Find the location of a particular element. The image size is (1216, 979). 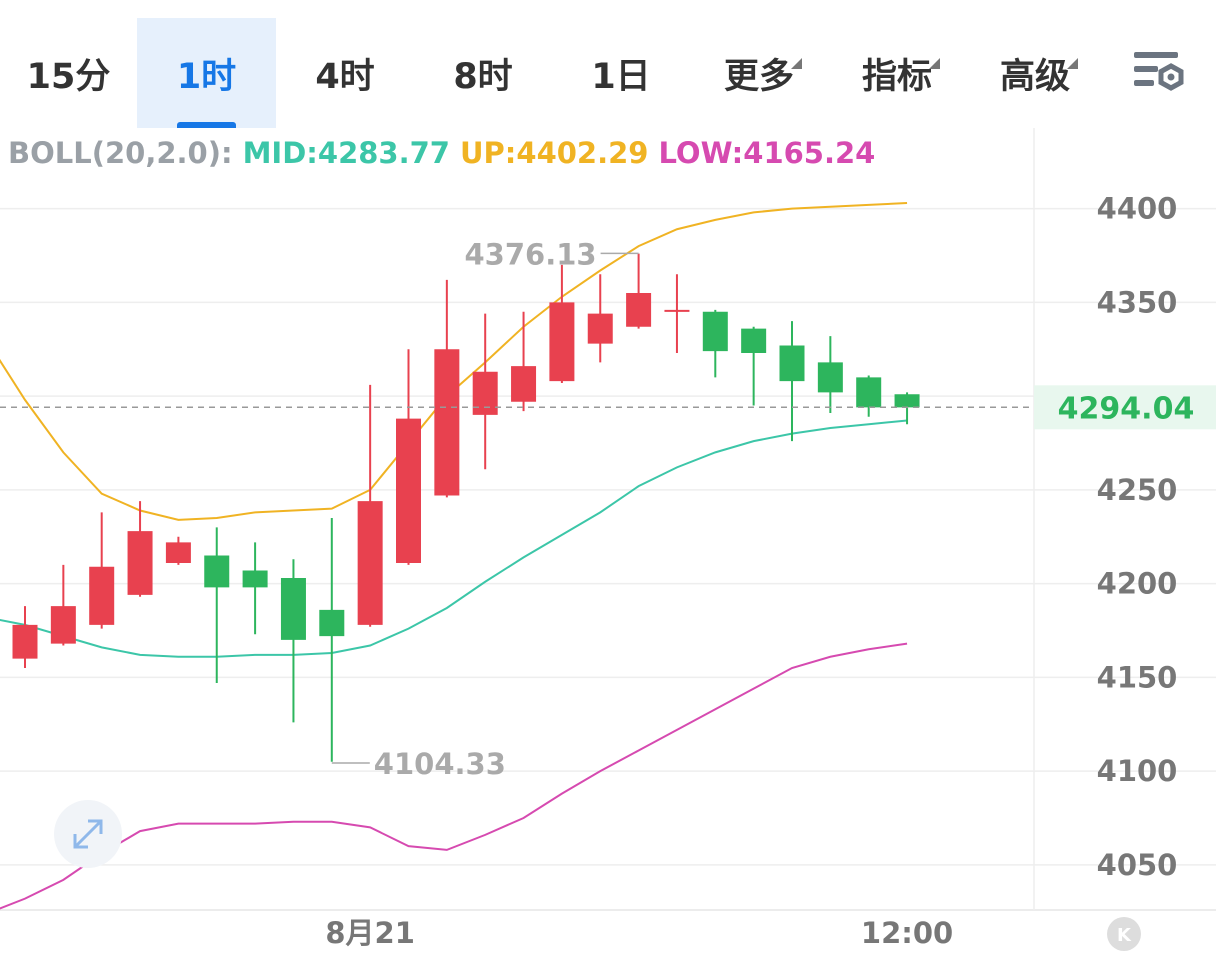

tab-label: 8时 is located at coordinates (483, 76).